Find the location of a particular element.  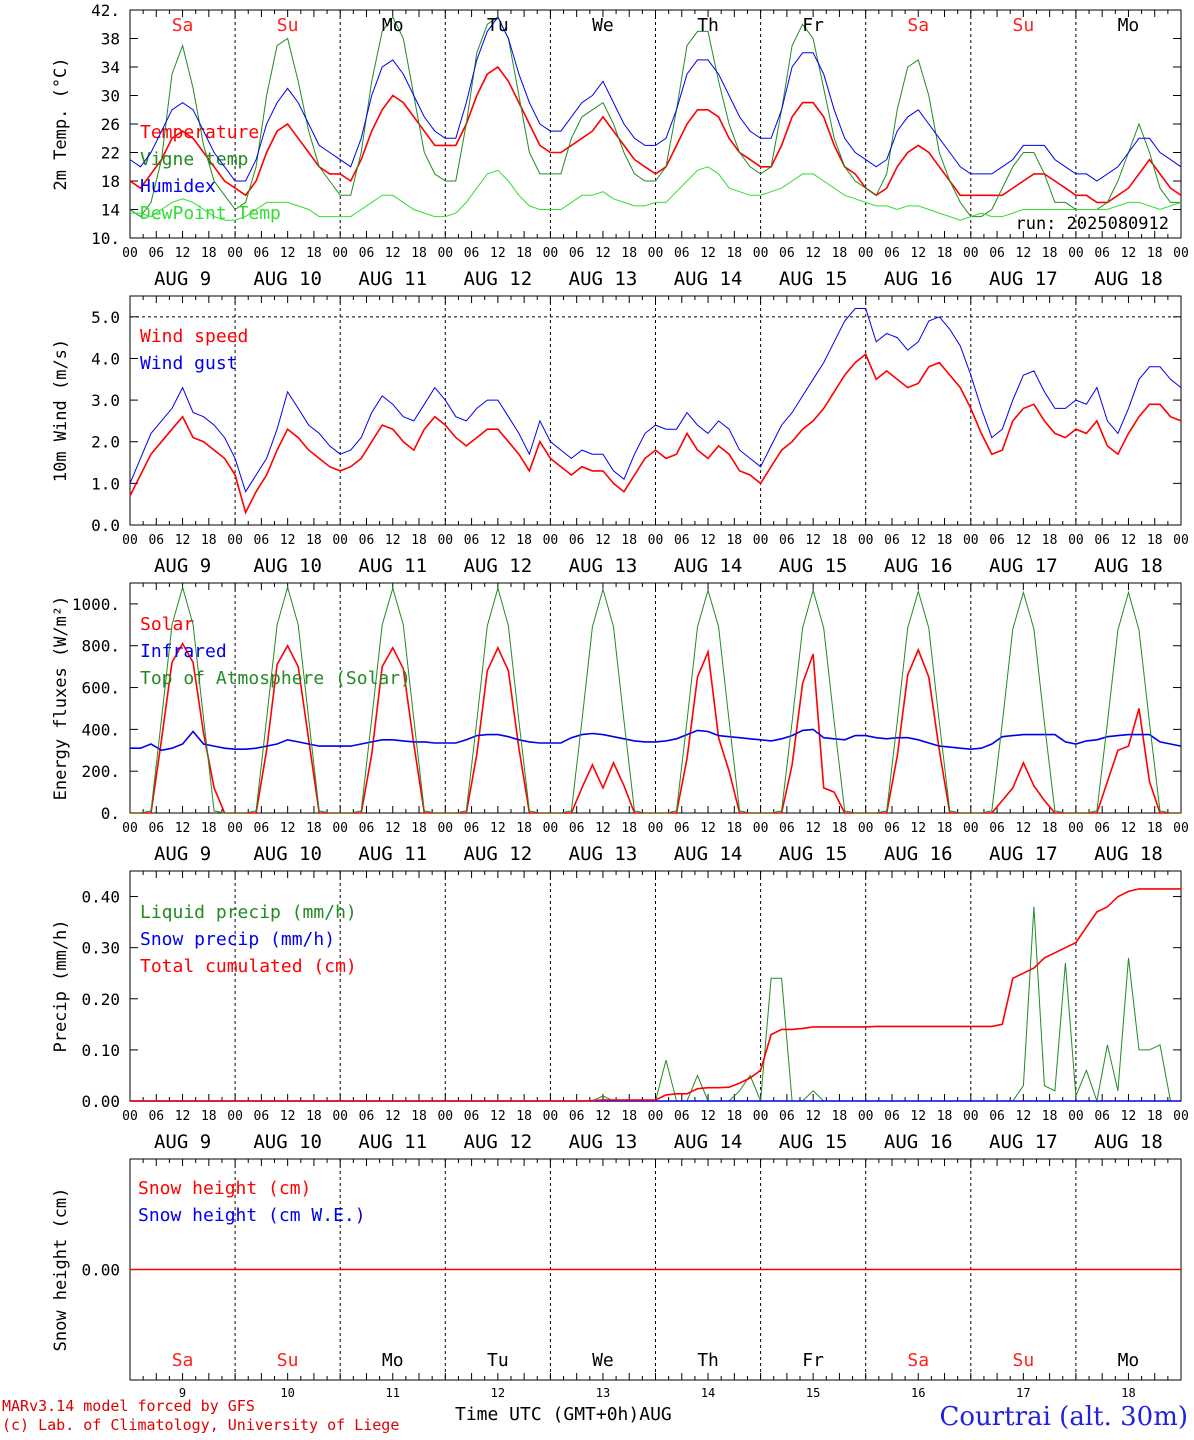

legend-entry: Liquid precip (mm/h) is located at coordinates (248, 912).